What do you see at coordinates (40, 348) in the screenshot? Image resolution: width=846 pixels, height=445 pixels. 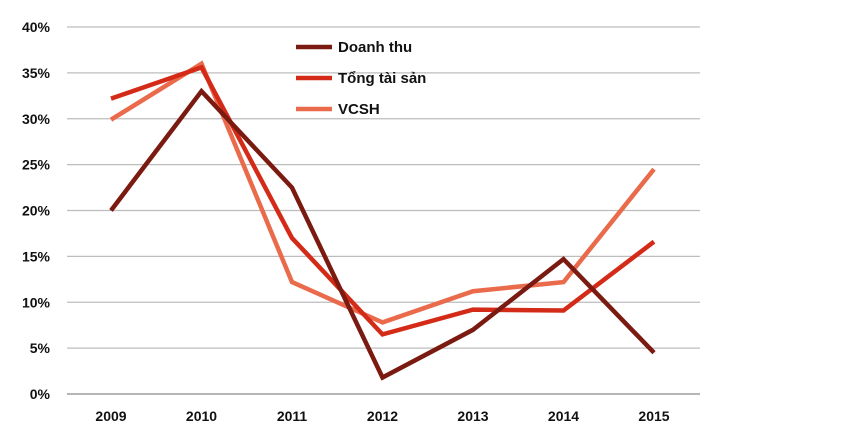 I see `y-tick-label: 5%` at bounding box center [40, 348].